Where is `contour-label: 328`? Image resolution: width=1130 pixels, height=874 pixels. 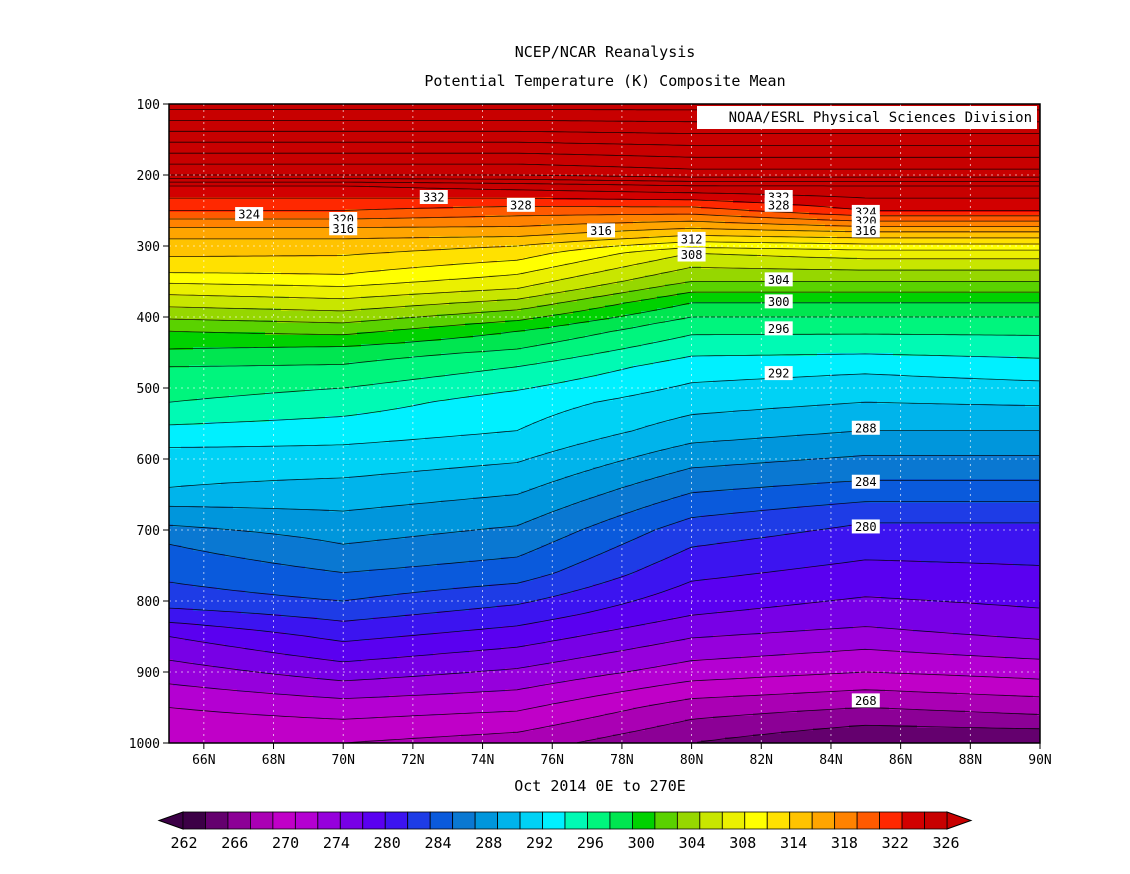 contour-label: 328 is located at coordinates (520, 204).